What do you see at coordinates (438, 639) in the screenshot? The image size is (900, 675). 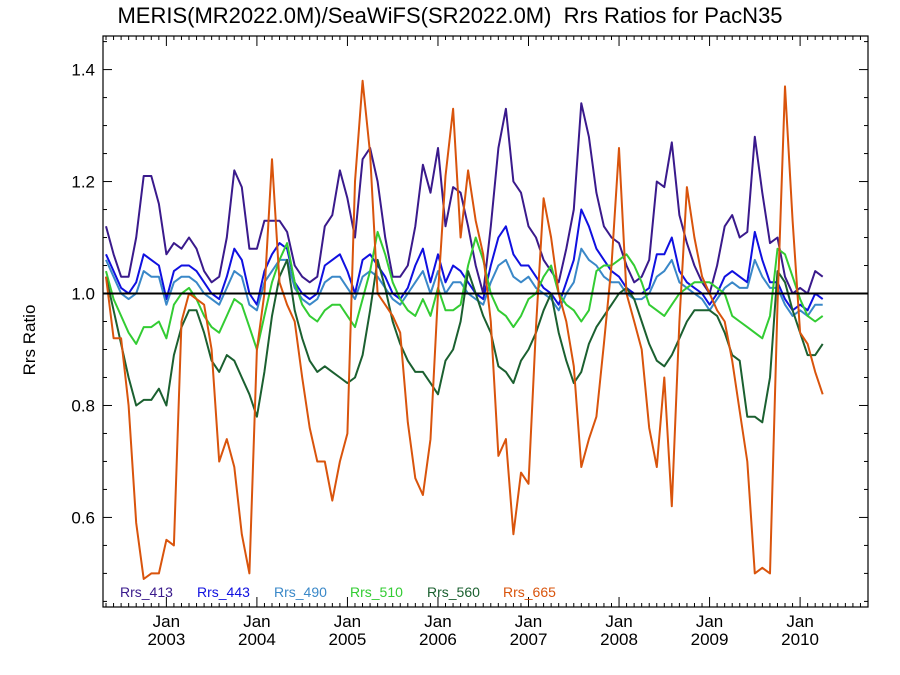 I see `x-tick-label-year: 2006` at bounding box center [438, 639].